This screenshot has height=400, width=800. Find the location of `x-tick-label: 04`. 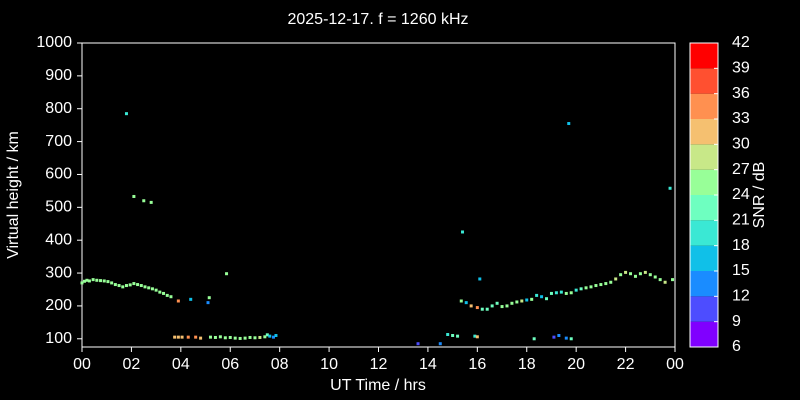

x-tick-label: 04 is located at coordinates (181, 364).